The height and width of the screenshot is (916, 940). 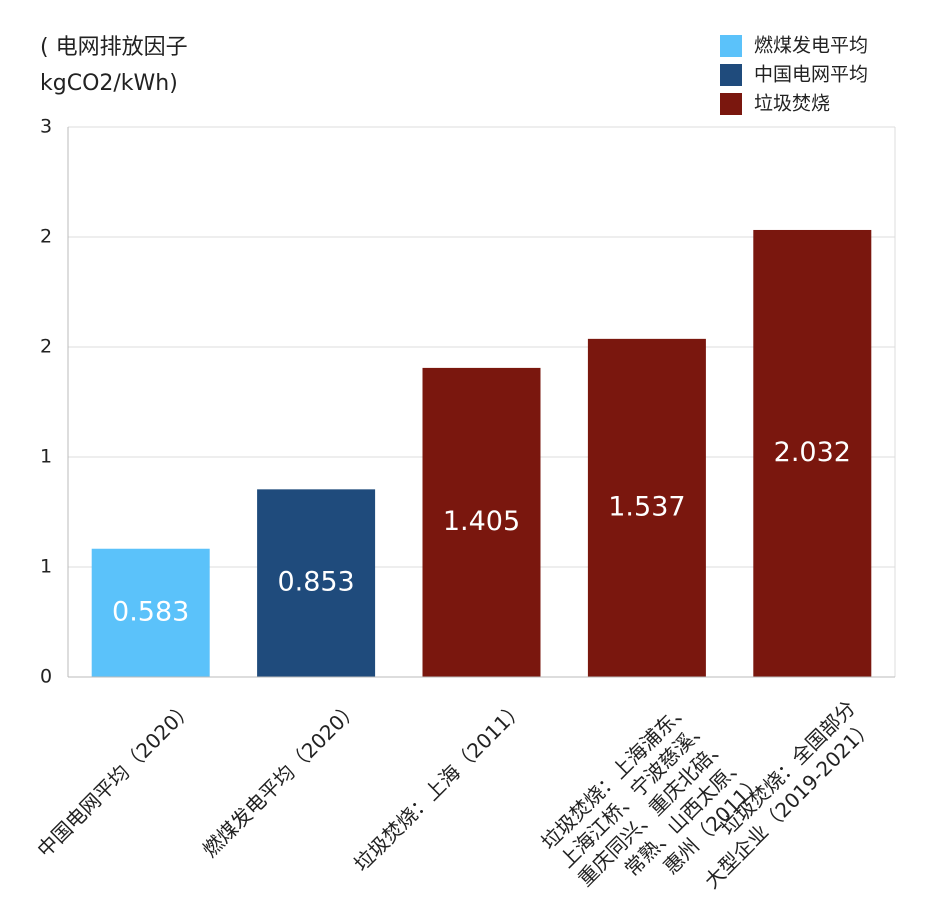 I want to click on value-label: 0.583, so click(x=150, y=611).